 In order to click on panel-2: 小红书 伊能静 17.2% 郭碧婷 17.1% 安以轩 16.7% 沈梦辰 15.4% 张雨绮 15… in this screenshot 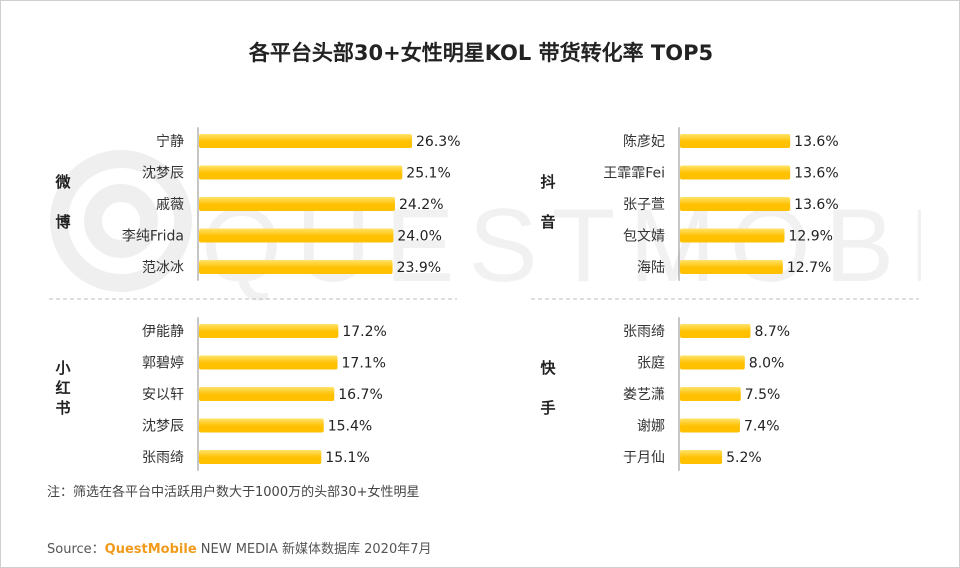, I will do `click(221, 394)`.